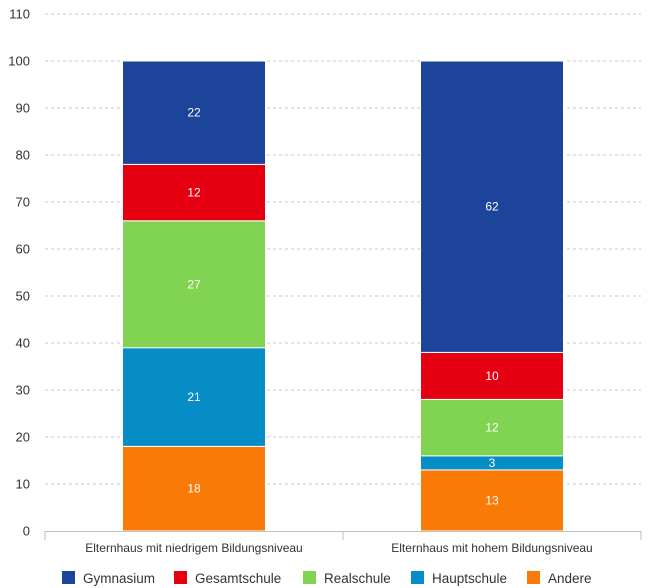  Describe the element at coordinates (357, 578) in the screenshot. I see `legend-label: Realschule` at that location.